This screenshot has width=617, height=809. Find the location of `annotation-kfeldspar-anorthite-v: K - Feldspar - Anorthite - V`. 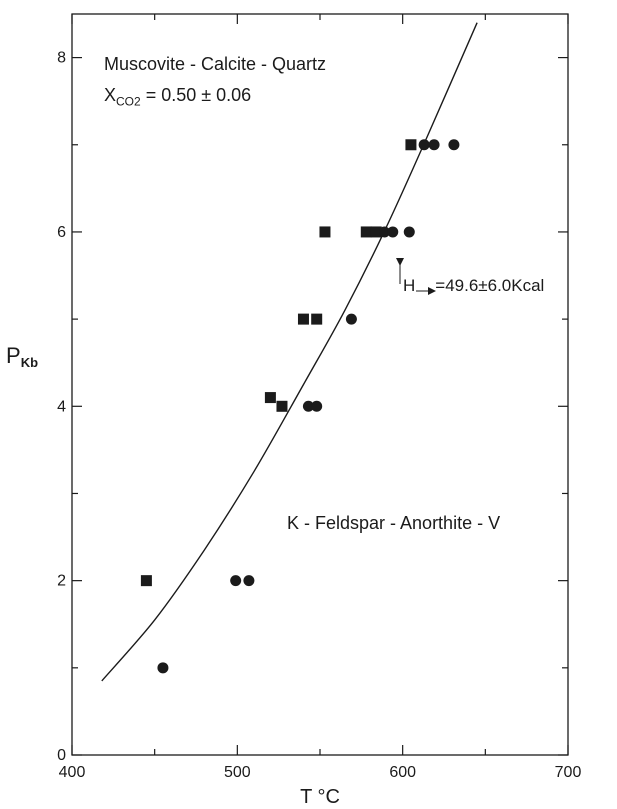

annotation-kfeldspar-anorthite-v: K - Feldspar - Anorthite - V is located at coordinates (394, 523).